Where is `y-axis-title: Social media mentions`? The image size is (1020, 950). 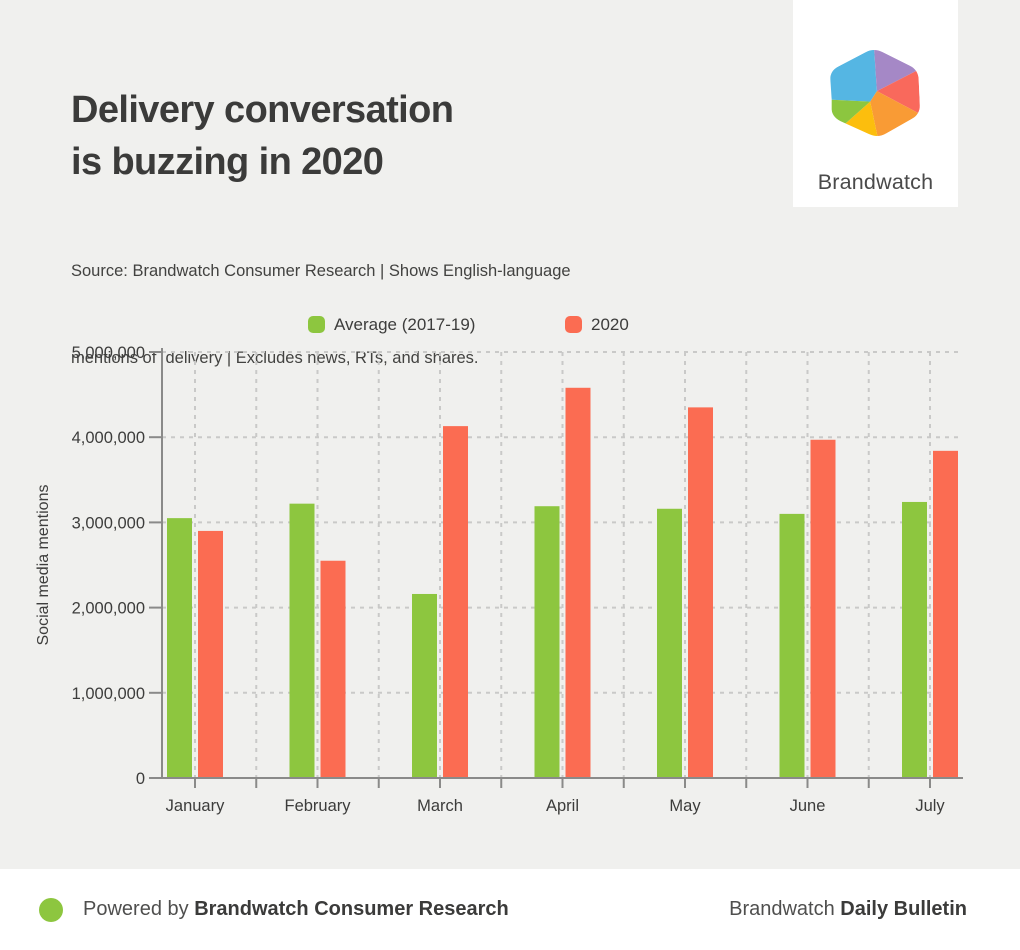 y-axis-title: Social media mentions is located at coordinates (43, 565).